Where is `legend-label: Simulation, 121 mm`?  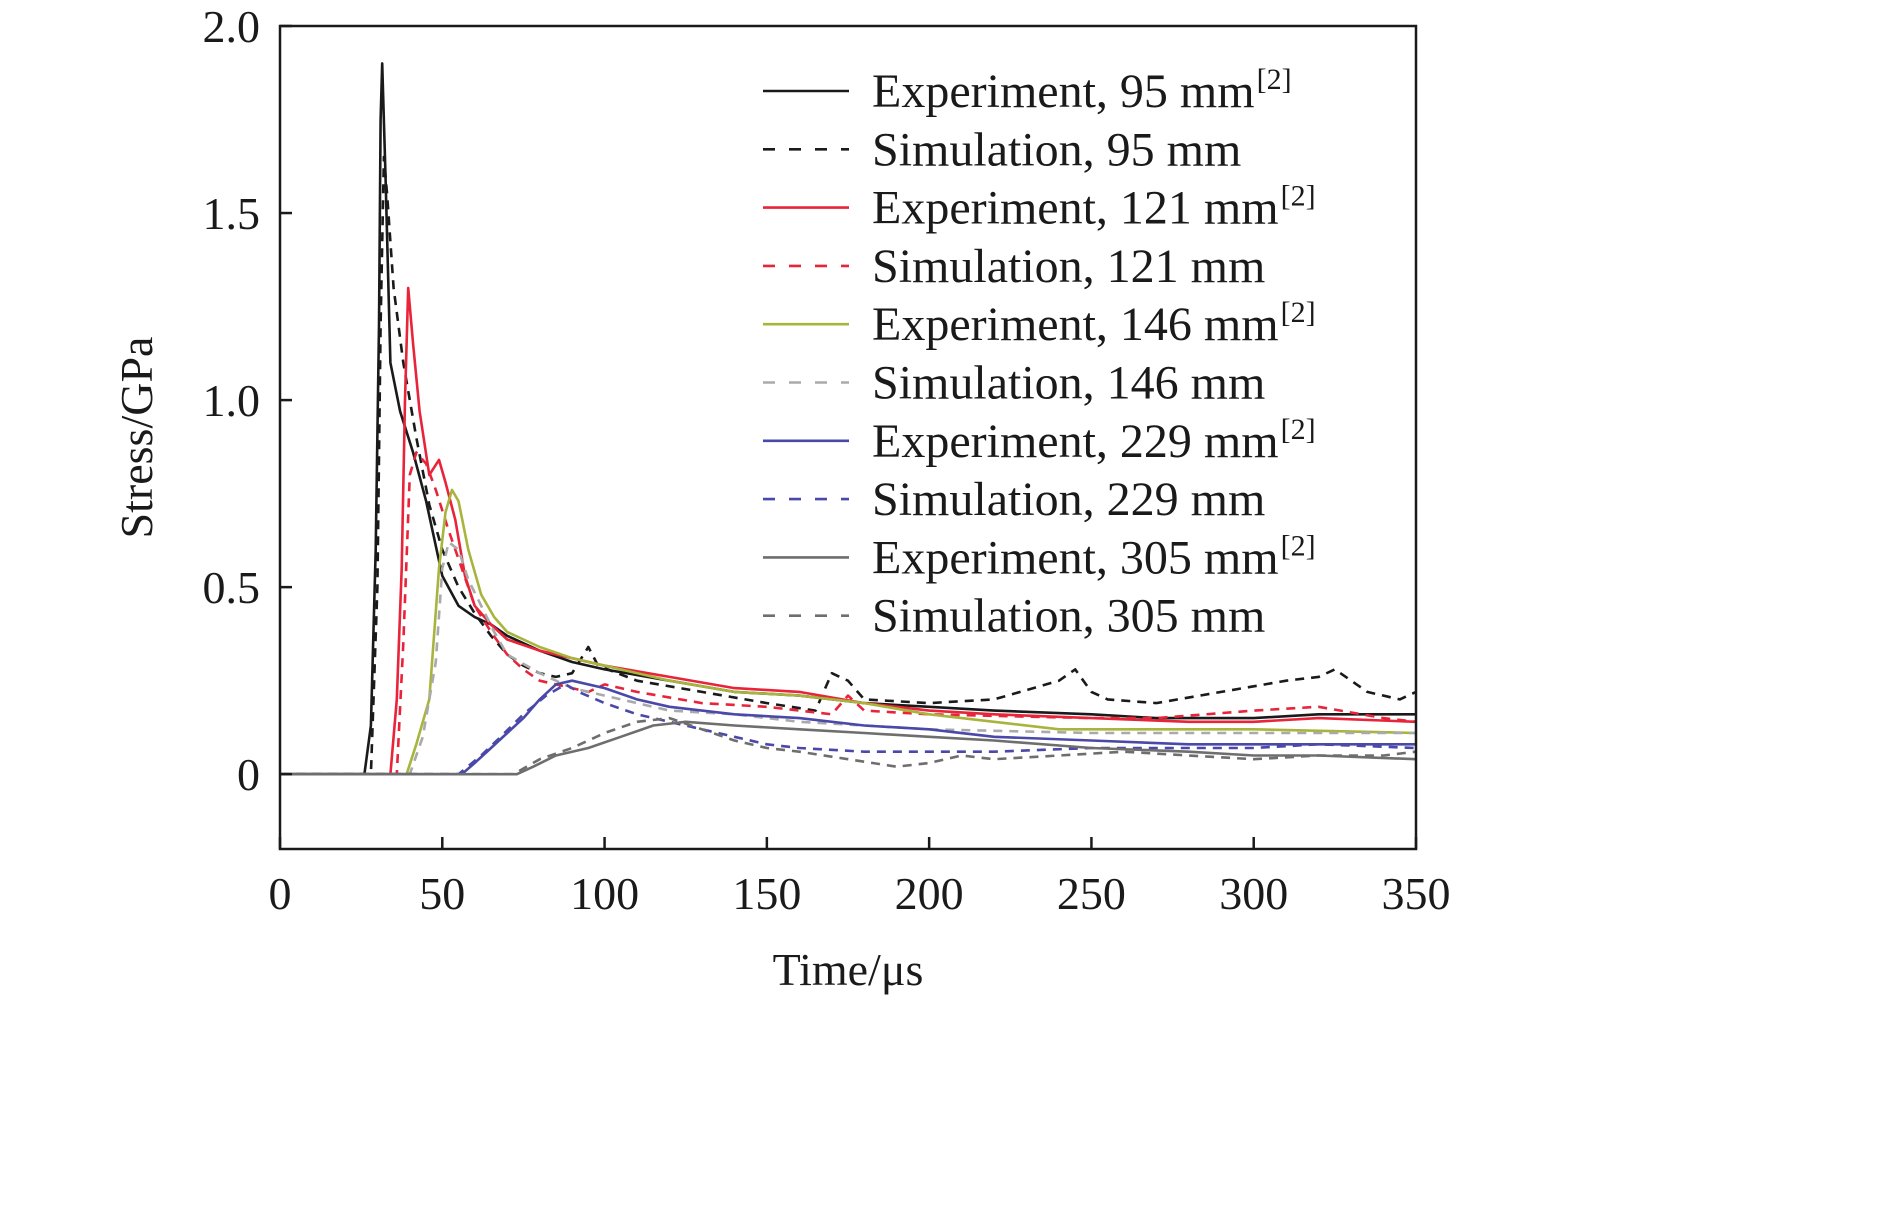
legend-label: Simulation, 121 mm is located at coordinates (1068, 266).